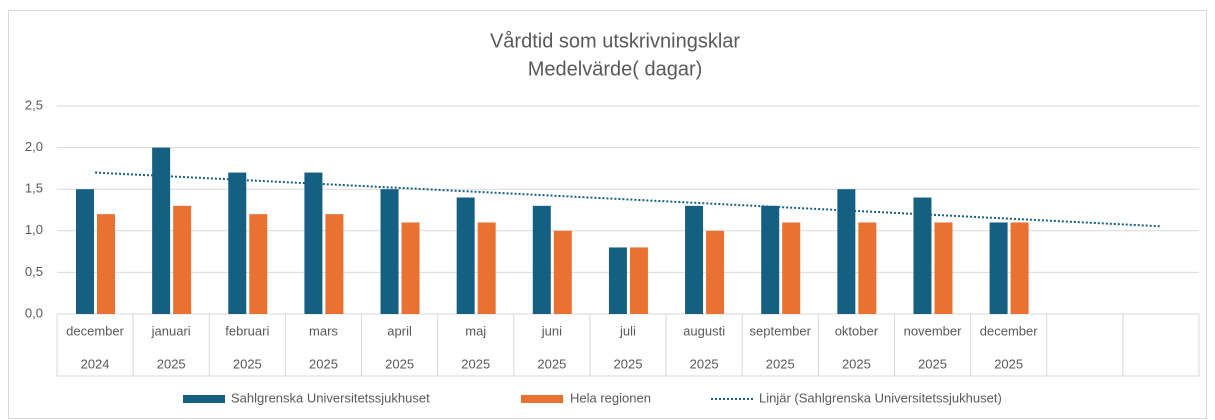 Image resolution: width=1215 pixels, height=420 pixels. Describe the element at coordinates (34, 146) in the screenshot. I see `y-tick-label: 2,0` at that location.